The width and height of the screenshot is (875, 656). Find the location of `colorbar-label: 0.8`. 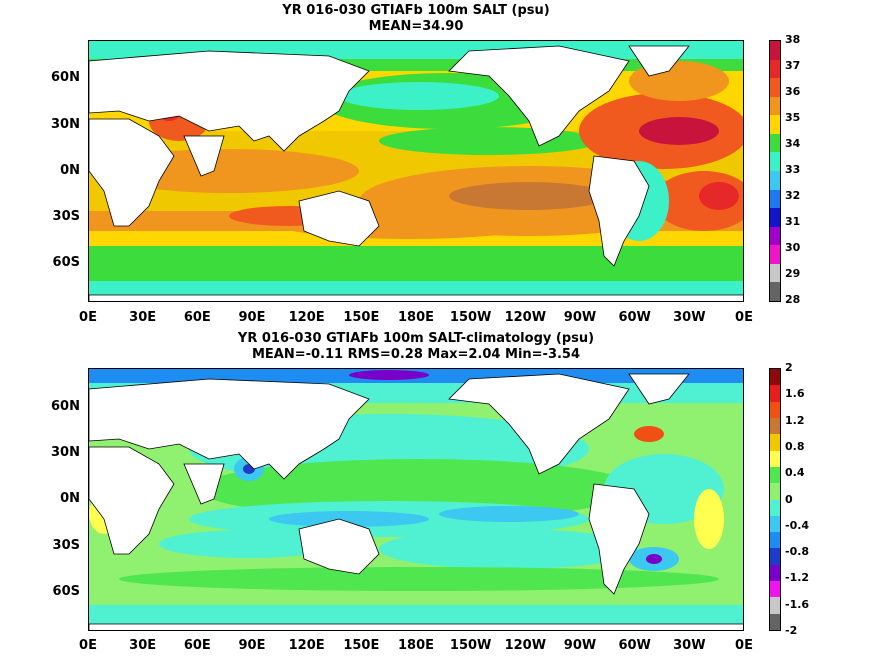

colorbar-label: 0.8 is located at coordinates (795, 446).